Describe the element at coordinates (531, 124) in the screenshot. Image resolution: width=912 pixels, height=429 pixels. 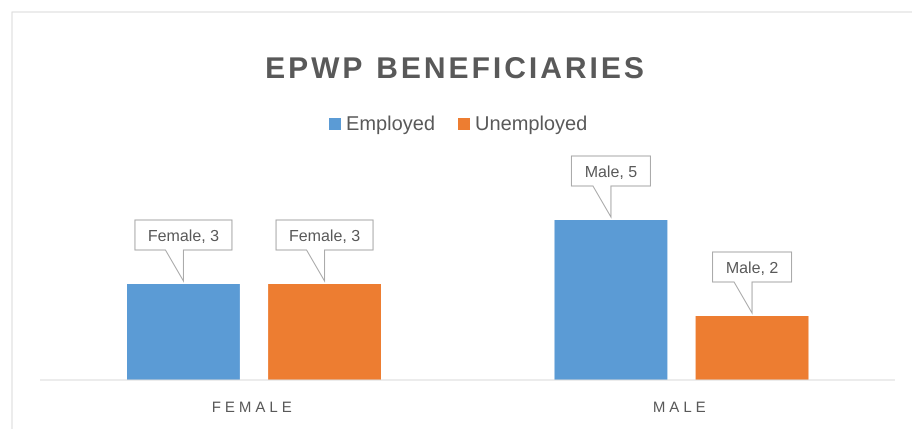
I see `legend-label: Unemployed` at that location.